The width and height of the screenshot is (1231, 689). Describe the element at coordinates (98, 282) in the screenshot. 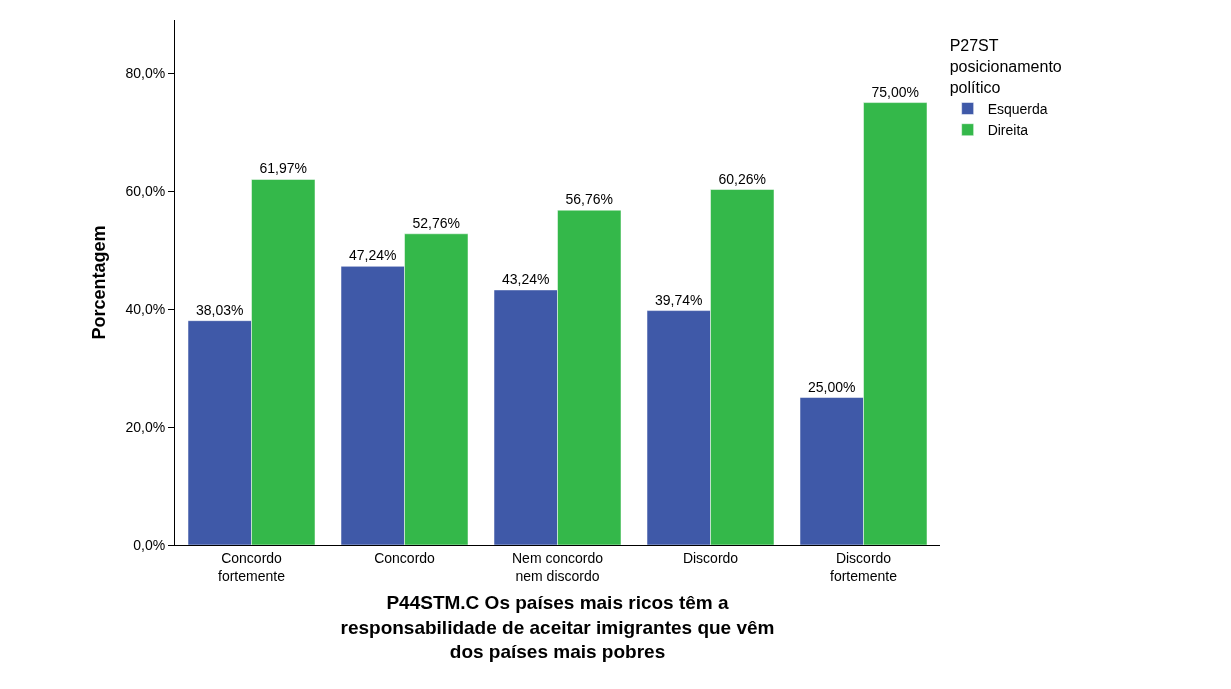

I see `y-axis-title: Porcentagem` at that location.